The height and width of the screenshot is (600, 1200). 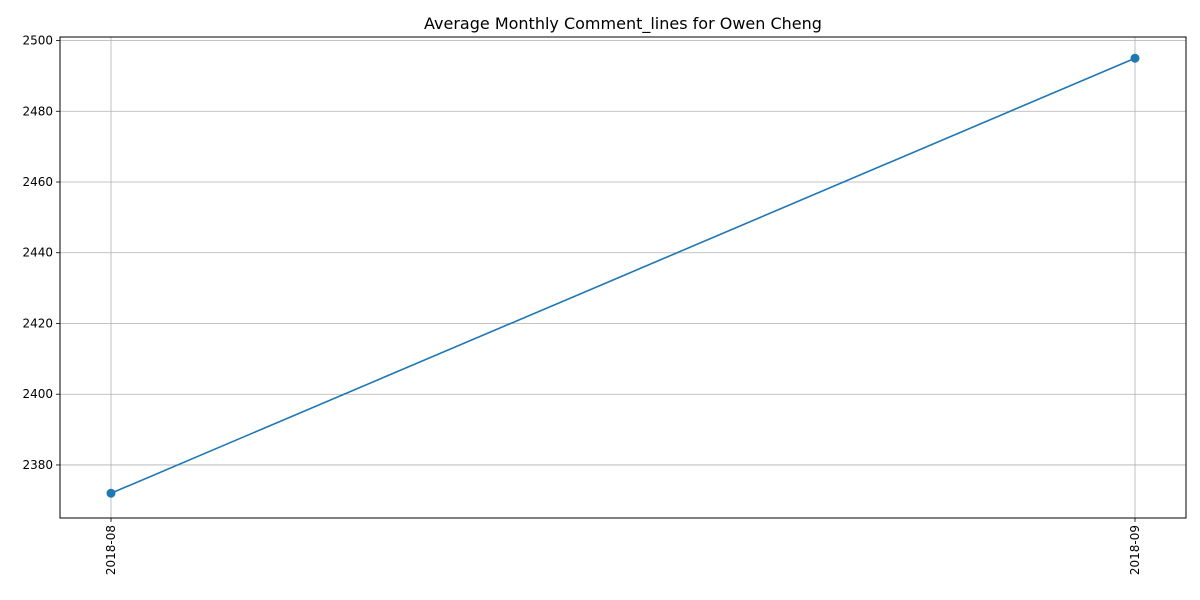 I want to click on x-tick-label: 2018-09, so click(x=1135, y=550).